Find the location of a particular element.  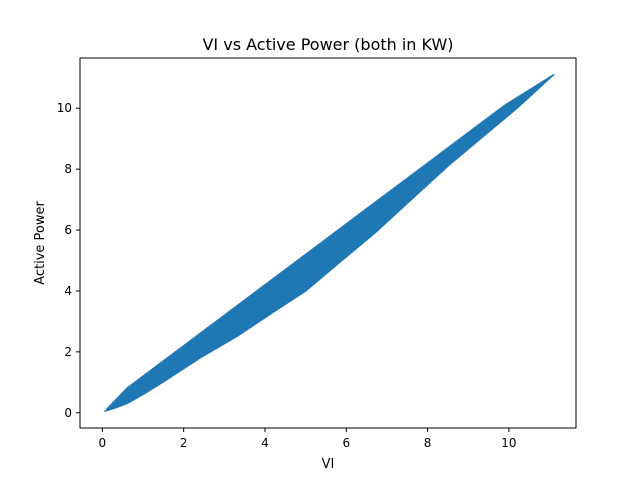

y-tick-label: 8 is located at coordinates (68, 169).